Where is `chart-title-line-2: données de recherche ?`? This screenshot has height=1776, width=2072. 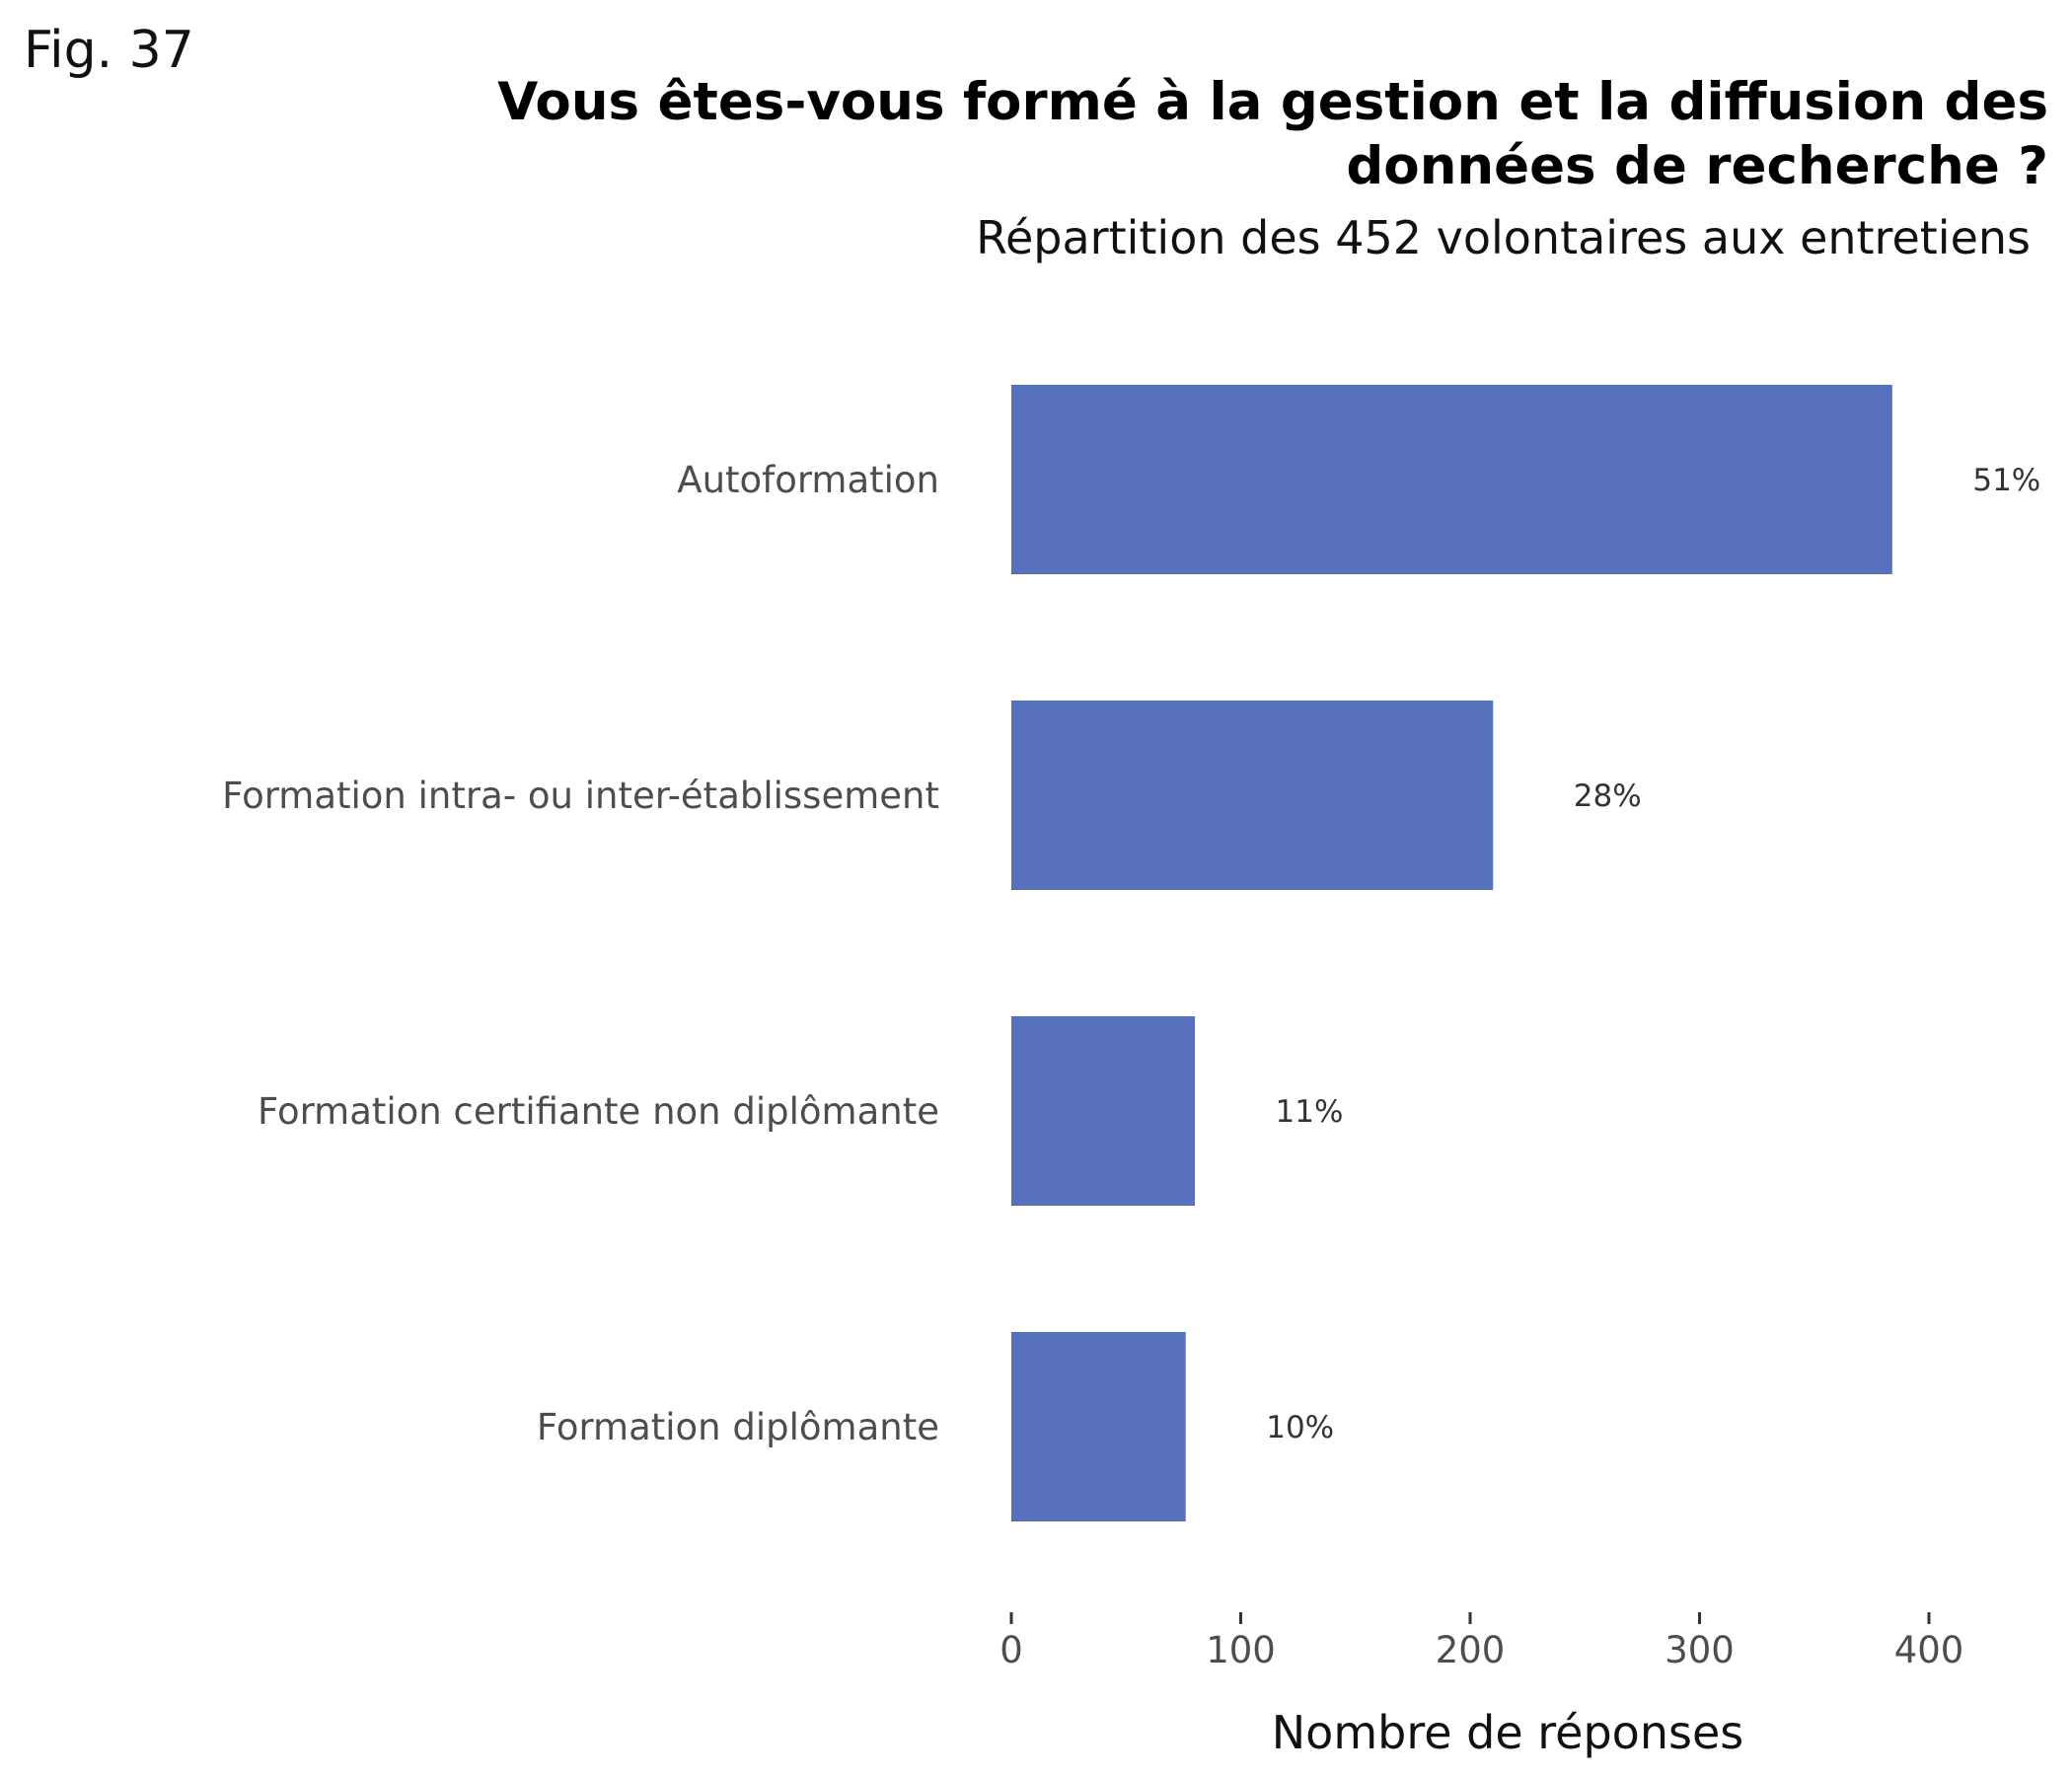
chart-title-line-2: données de recherche ? is located at coordinates (1697, 166).